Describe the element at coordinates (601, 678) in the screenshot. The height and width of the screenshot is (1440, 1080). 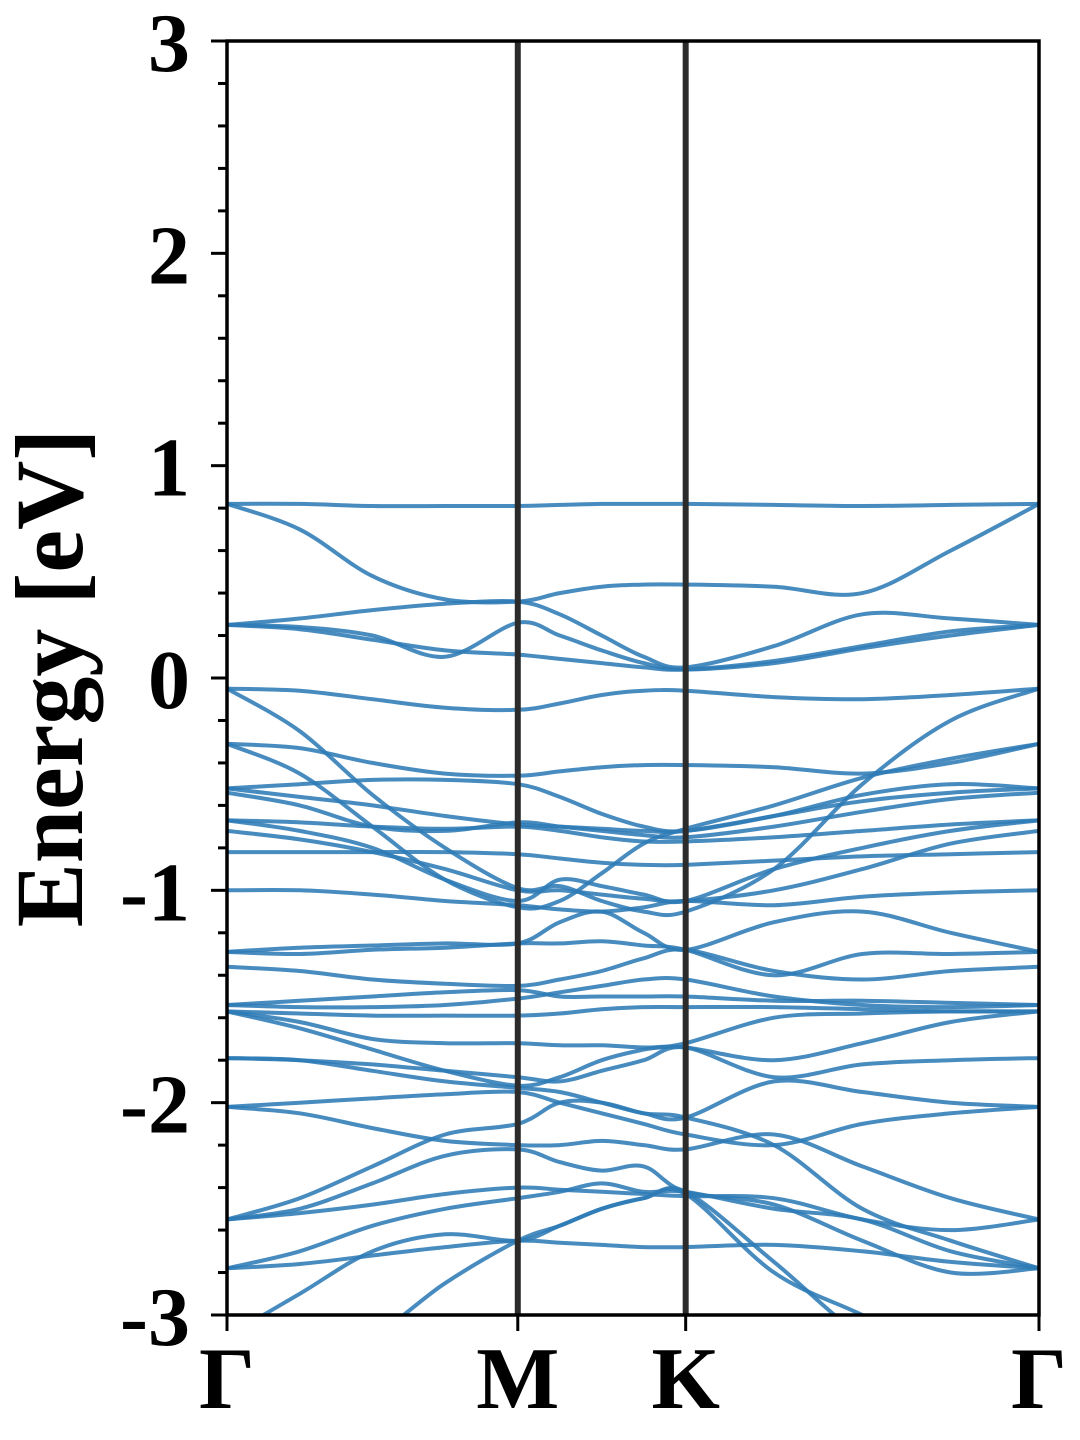
I see `kpoint-lines-group` at that location.